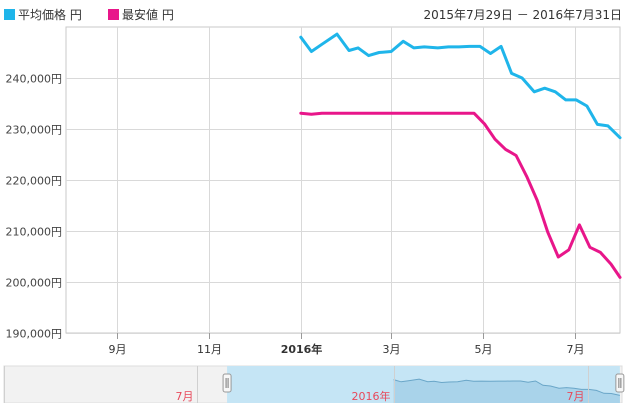 The height and width of the screenshot is (403, 628). What do you see at coordinates (9, 14) in the screenshot?
I see `legend-swatch-average` at bounding box center [9, 14].